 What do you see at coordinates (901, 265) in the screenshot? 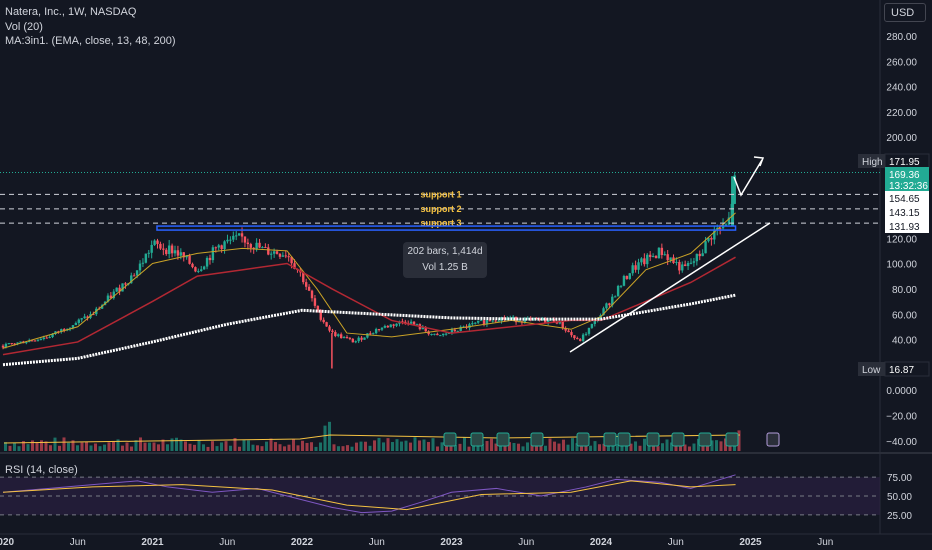
I see `price-tick-label: 100.00` at bounding box center [901, 265].